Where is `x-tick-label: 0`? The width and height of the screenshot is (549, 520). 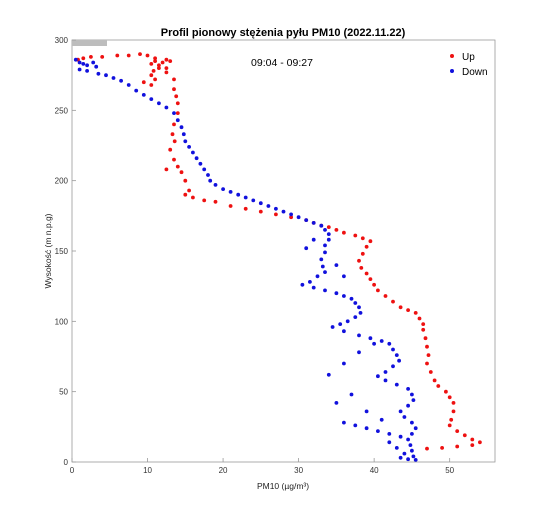
x-tick-label: 0 is located at coordinates (72, 470).